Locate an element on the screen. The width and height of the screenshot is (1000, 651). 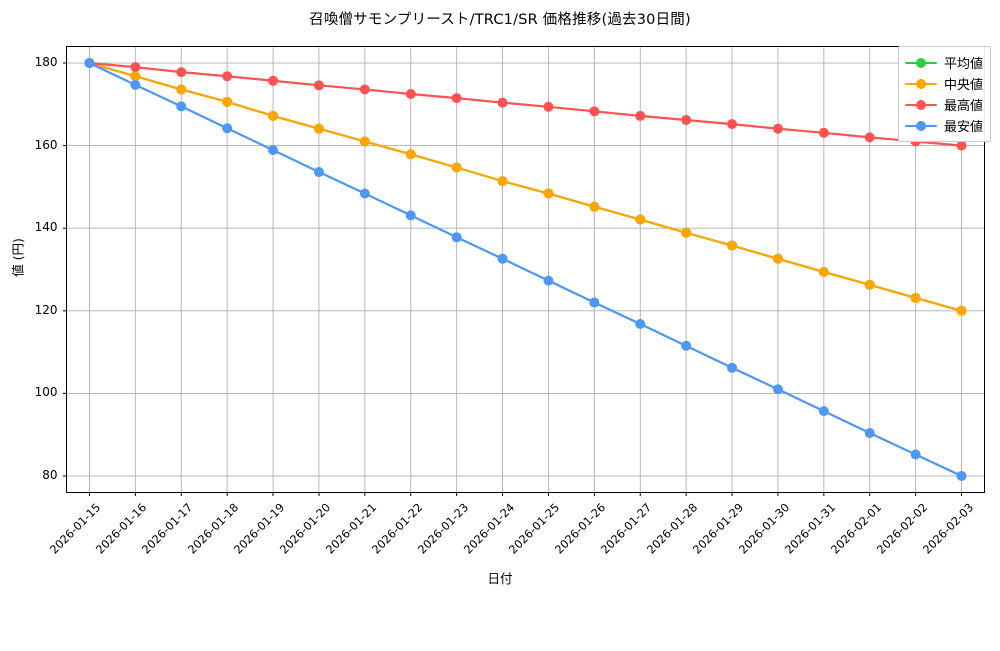
y-tick-label: 180 is located at coordinates (29, 62).